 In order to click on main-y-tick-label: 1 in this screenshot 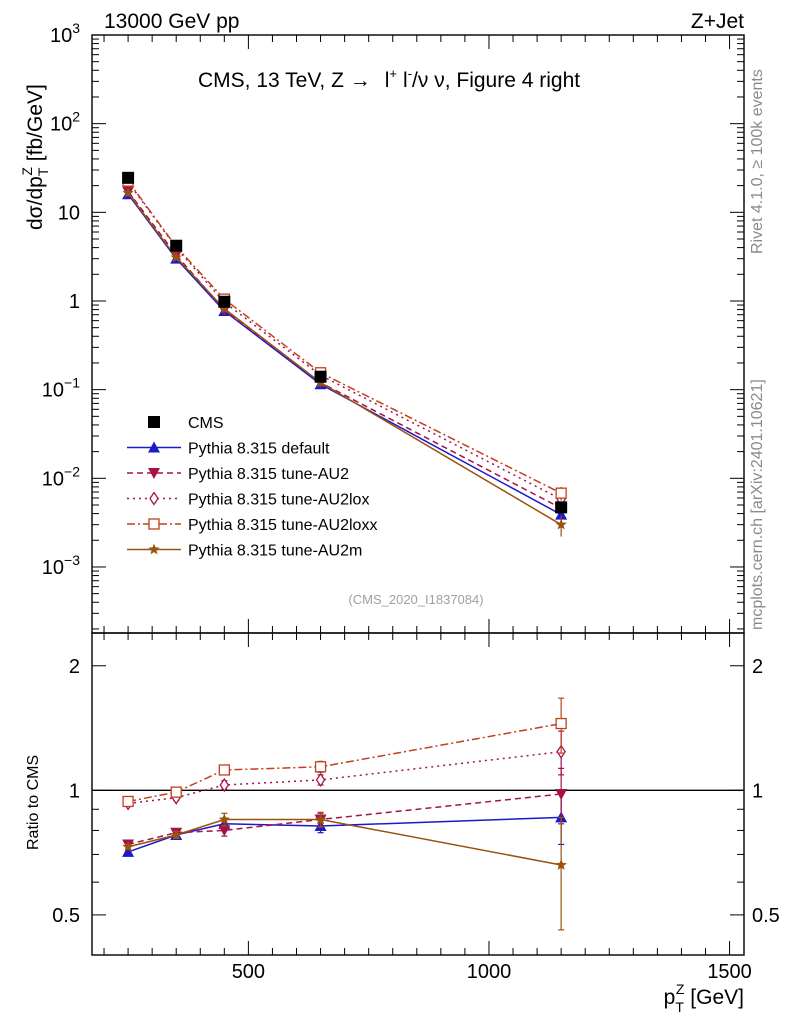, I will do `click(74, 302)`.